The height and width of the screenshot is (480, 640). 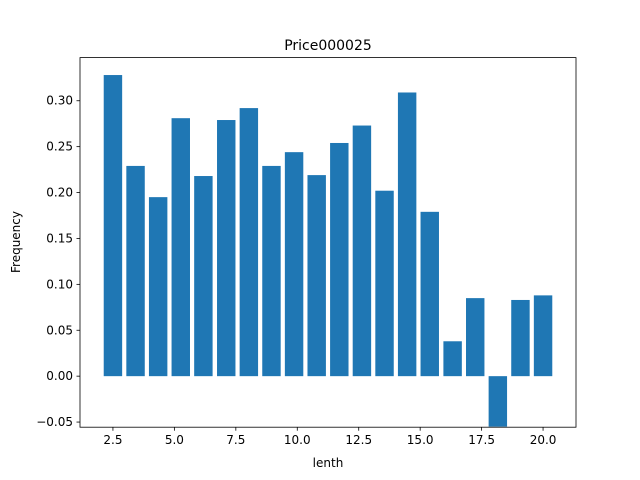 What do you see at coordinates (59, 376) in the screenshot?
I see `y-tick-label: 0.00` at bounding box center [59, 376].